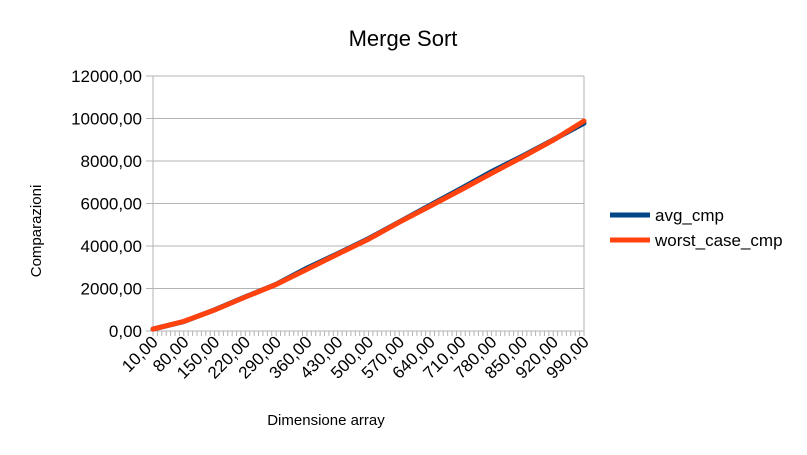 This screenshot has width=807, height=455. What do you see at coordinates (718, 240) in the screenshot?
I see `legend-label: worst_case_cmp` at bounding box center [718, 240].